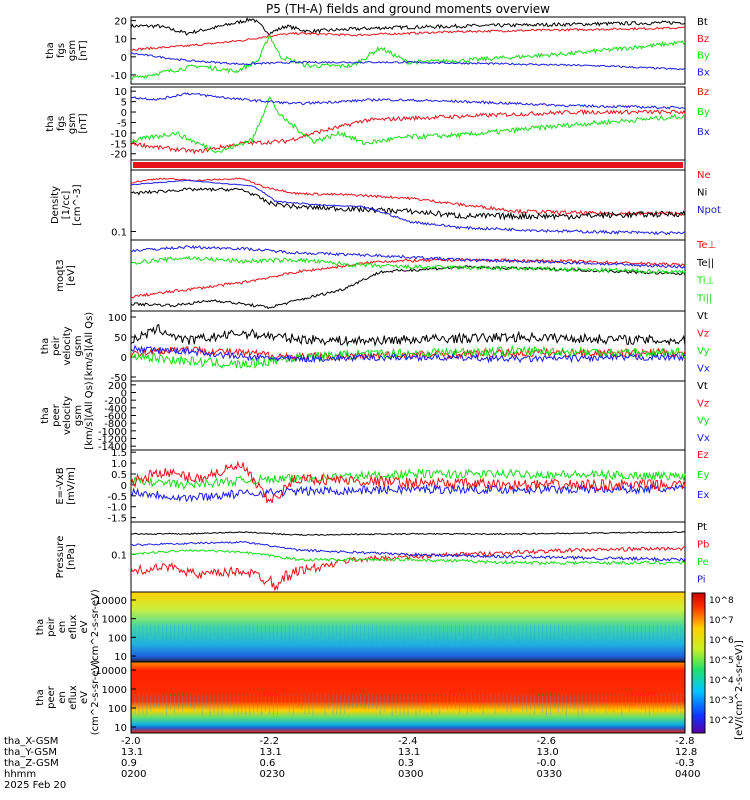  What do you see at coordinates (120, 22) in the screenshot?
I see `y-tick-label: 20` at bounding box center [120, 22].